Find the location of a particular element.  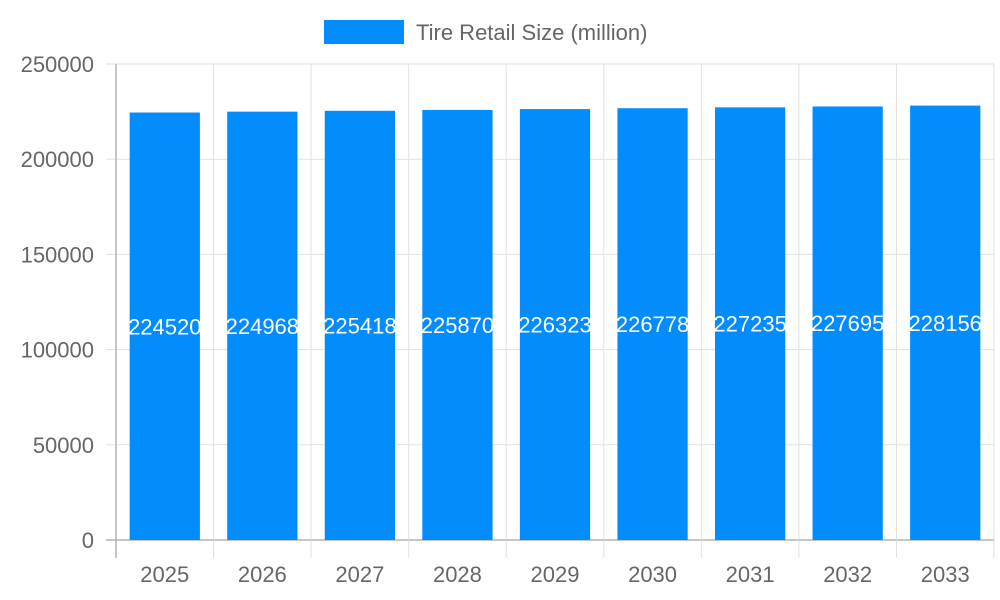

x-tick-label: 2026 is located at coordinates (262, 574).